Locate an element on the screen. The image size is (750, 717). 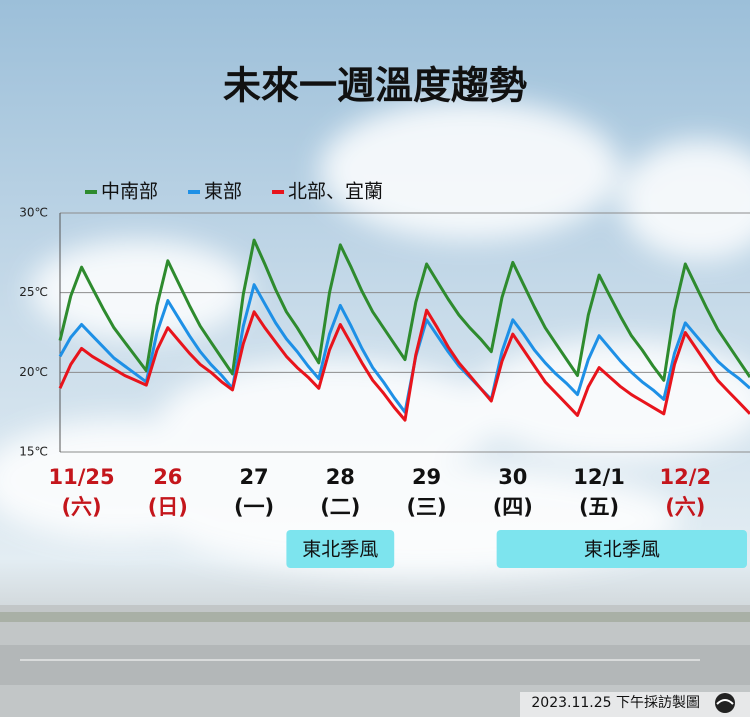
x-tick-sublabel: (日) is located at coordinates (168, 507).